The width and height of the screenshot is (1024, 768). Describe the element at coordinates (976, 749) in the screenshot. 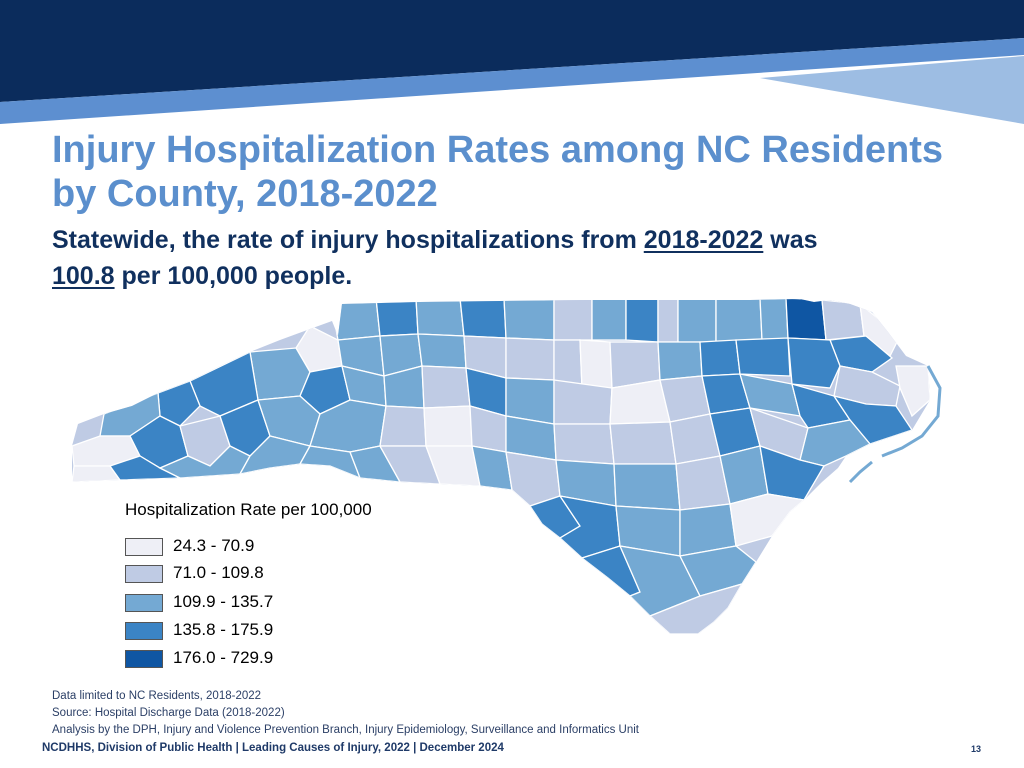

I see `page-number: 13` at that location.